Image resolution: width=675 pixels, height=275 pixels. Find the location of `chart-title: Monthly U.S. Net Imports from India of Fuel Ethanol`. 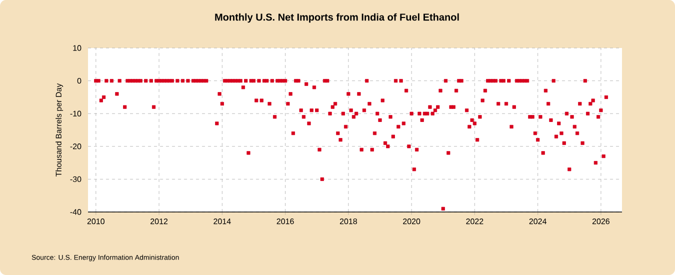

chart-title: Monthly U.S. Net Imports from India of Fuel Ethanol is located at coordinates (337, 18).